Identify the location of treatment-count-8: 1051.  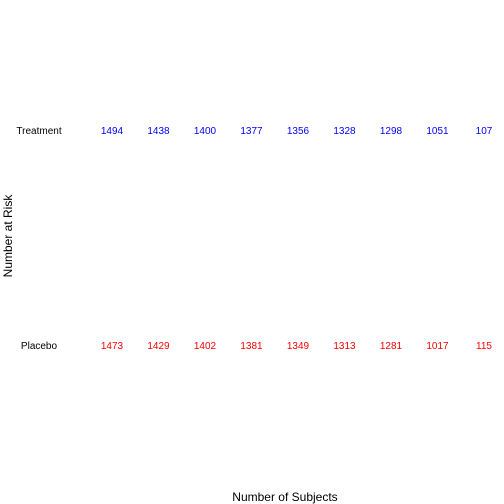
(437, 131).